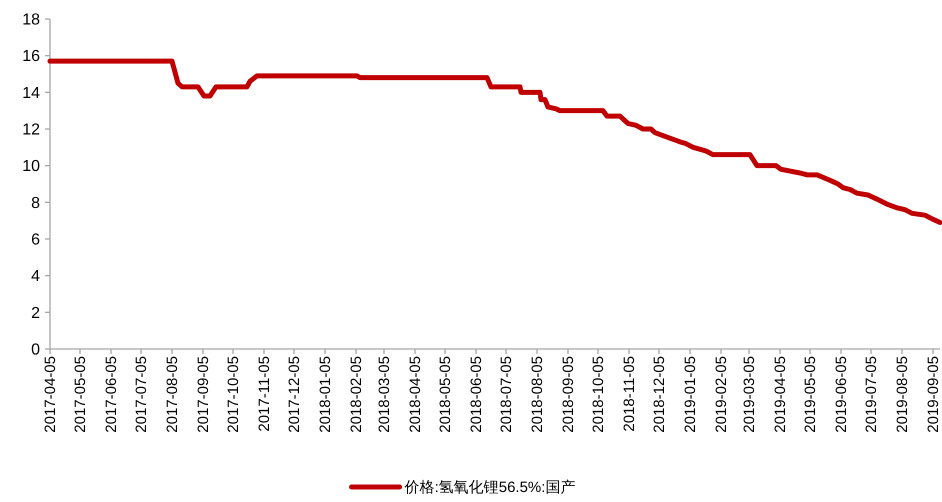 Image resolution: width=942 pixels, height=502 pixels. Describe the element at coordinates (780, 394) in the screenshot. I see `x-tick-label: 2019-04-05` at that location.